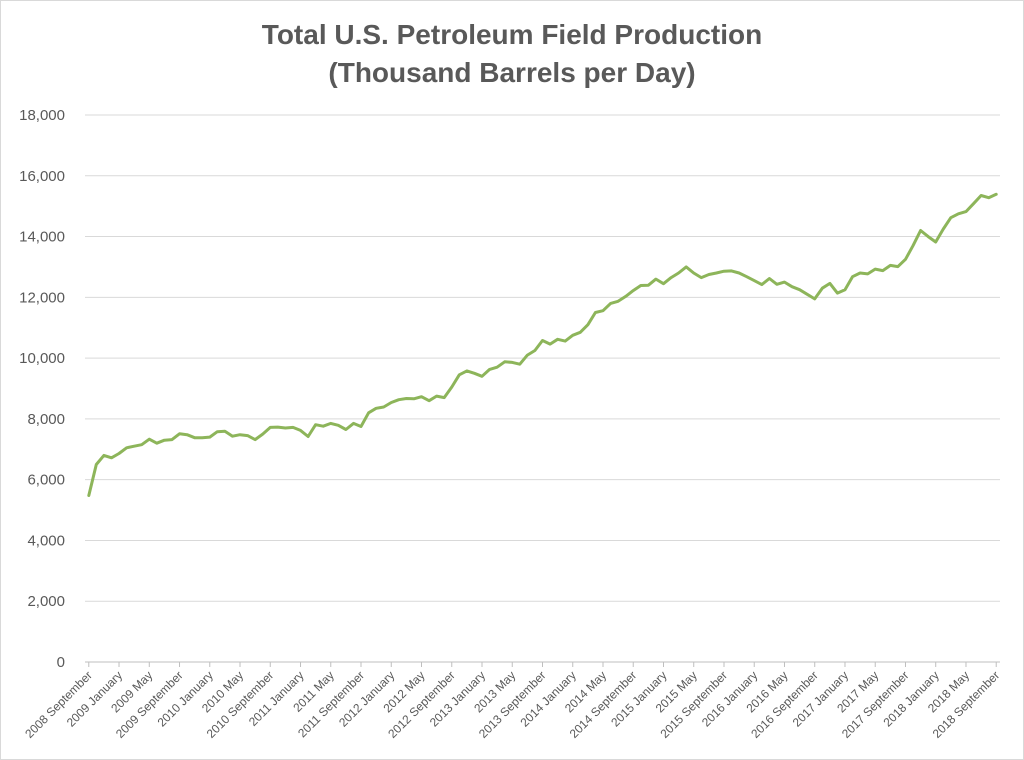 The width and height of the screenshot is (1024, 760). I want to click on chart-subtitle: (Thousand Barrels per Day), so click(512, 72).